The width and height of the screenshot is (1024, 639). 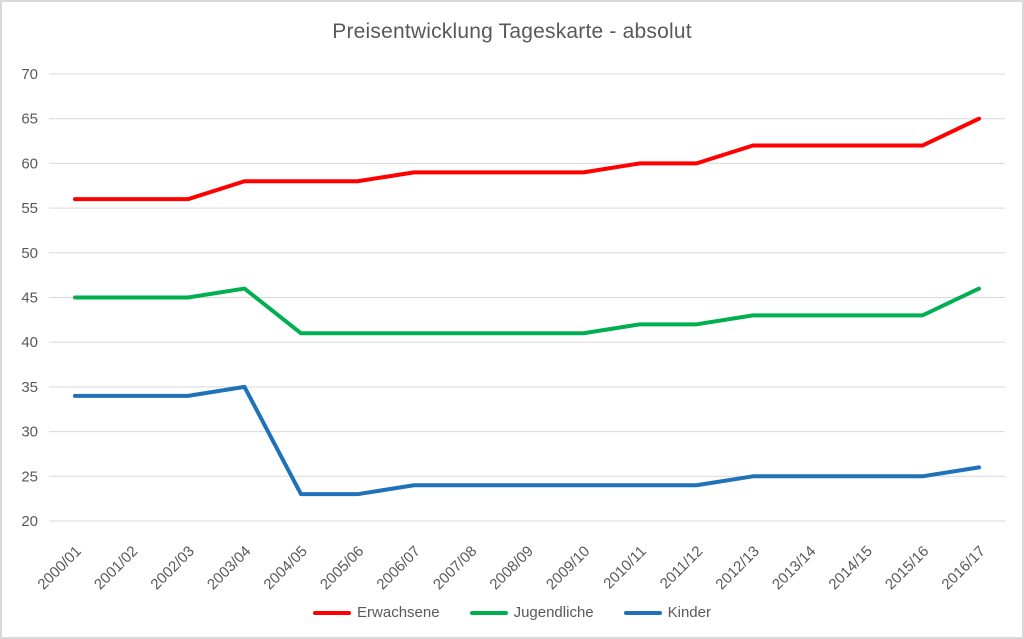 What do you see at coordinates (794, 568) in the screenshot?
I see `x-tick-label: 2013/14` at bounding box center [794, 568].